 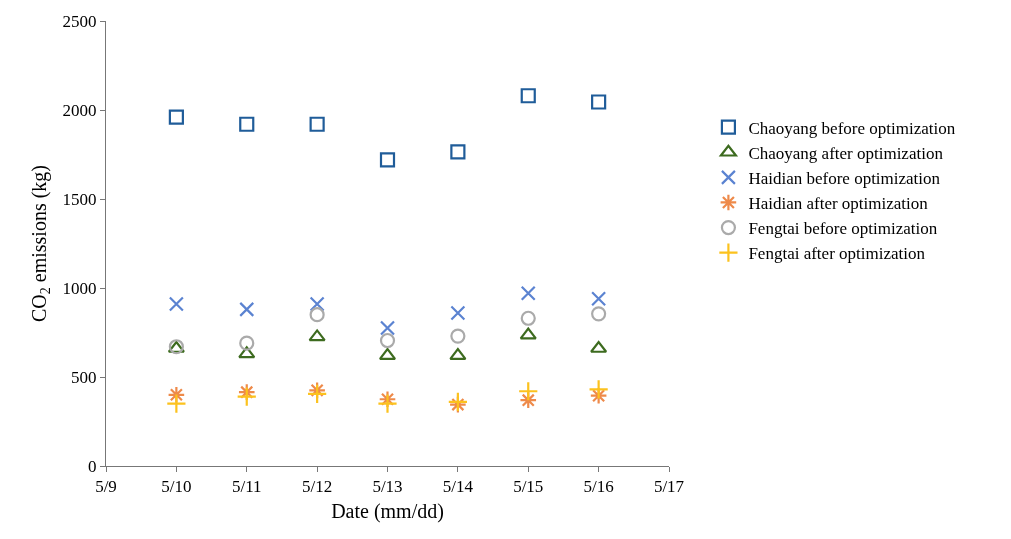 I want to click on x-tick-label: 5/11, so click(x=246, y=487).